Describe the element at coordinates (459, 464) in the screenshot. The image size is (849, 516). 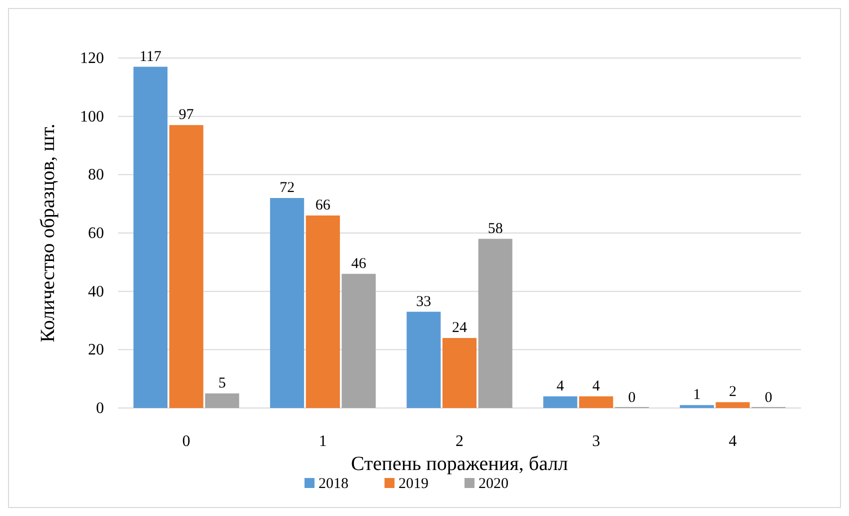
I see `x-axis-title: Степень поражения, балл` at that location.